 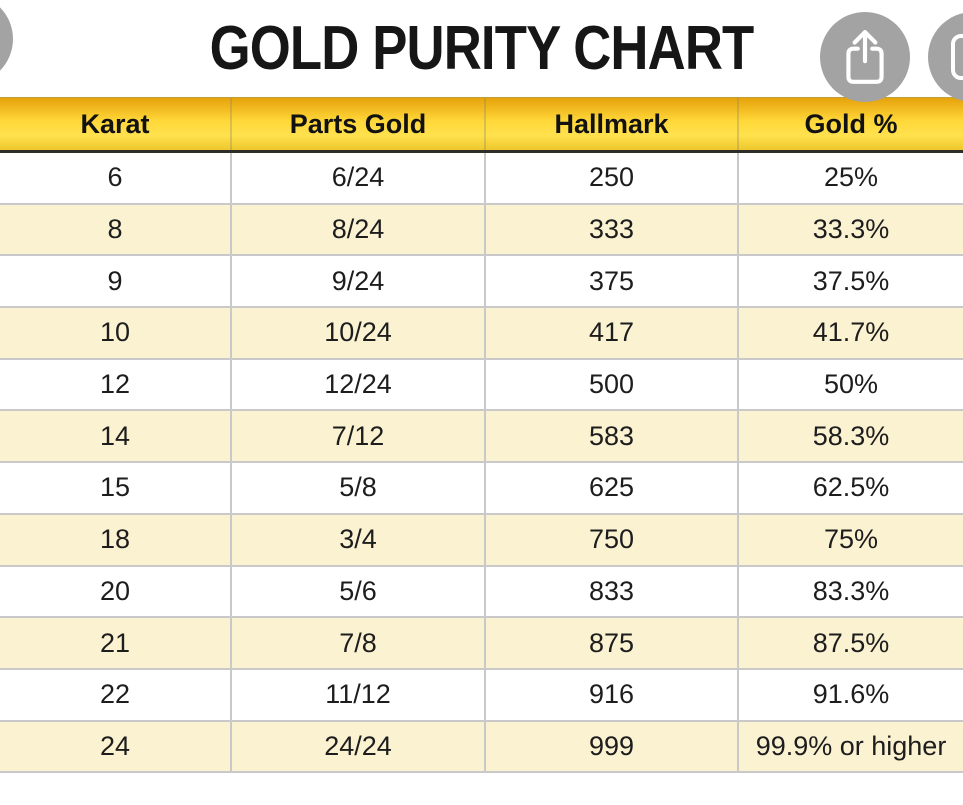 I want to click on table-cell: 15, so click(x=115, y=487).